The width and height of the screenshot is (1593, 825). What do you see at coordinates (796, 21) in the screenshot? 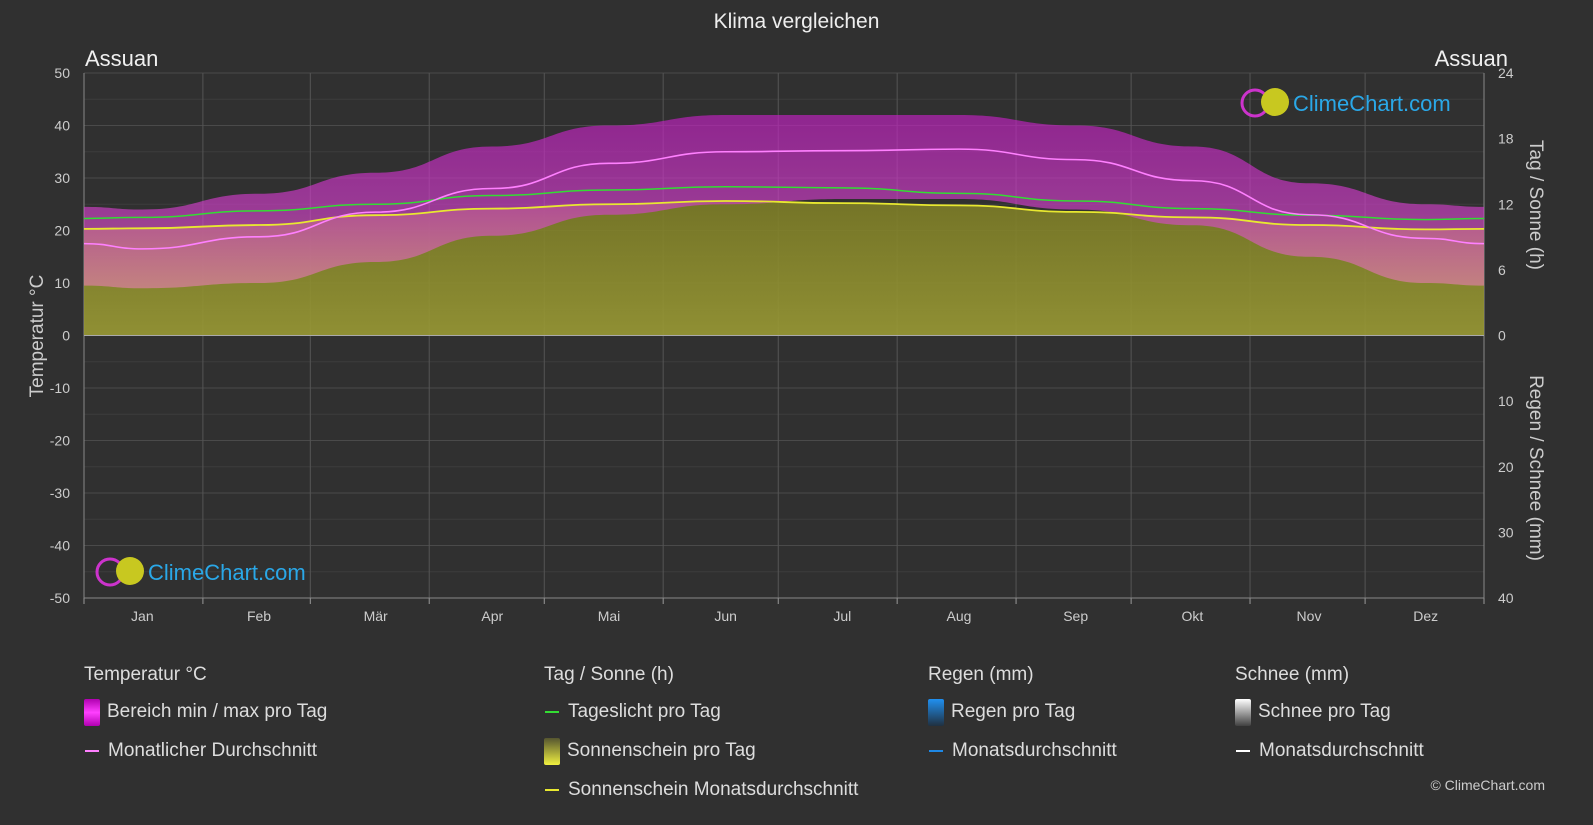
I see `chart-title: Klima vergleichen` at bounding box center [796, 21].